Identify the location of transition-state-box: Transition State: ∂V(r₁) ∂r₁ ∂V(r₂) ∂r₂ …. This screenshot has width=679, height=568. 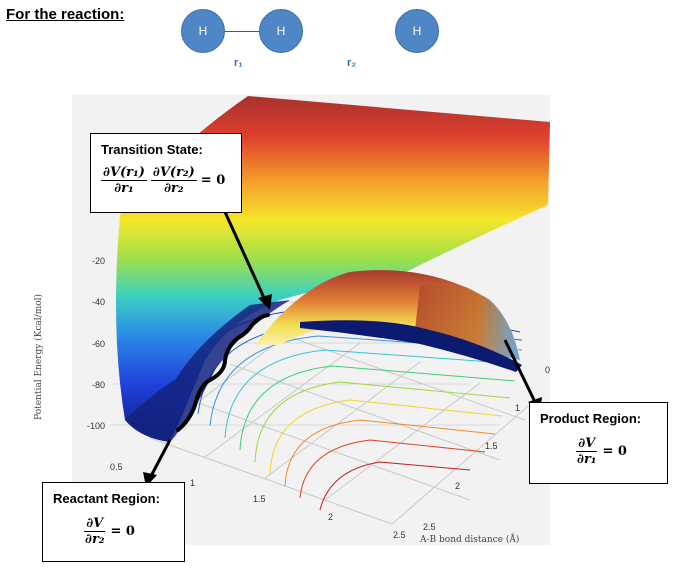
(166, 173).